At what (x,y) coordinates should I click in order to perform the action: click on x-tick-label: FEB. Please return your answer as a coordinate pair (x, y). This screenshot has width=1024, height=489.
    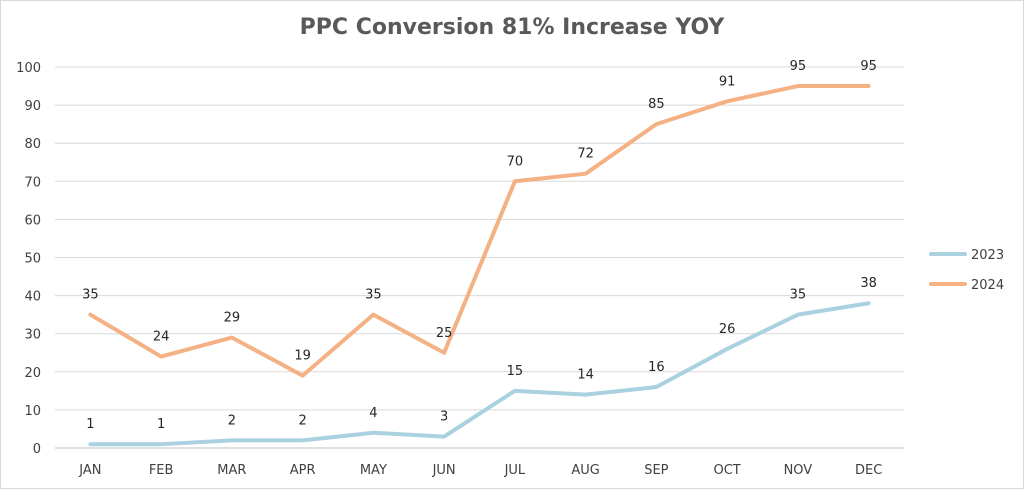
    Looking at the image, I should click on (161, 470).